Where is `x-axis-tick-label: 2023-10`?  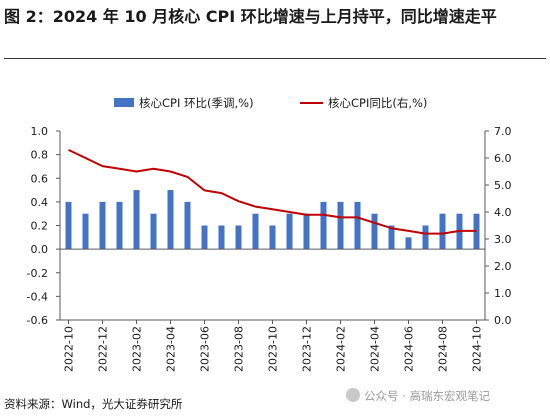
x-axis-tick-label: 2023-10 is located at coordinates (273, 349).